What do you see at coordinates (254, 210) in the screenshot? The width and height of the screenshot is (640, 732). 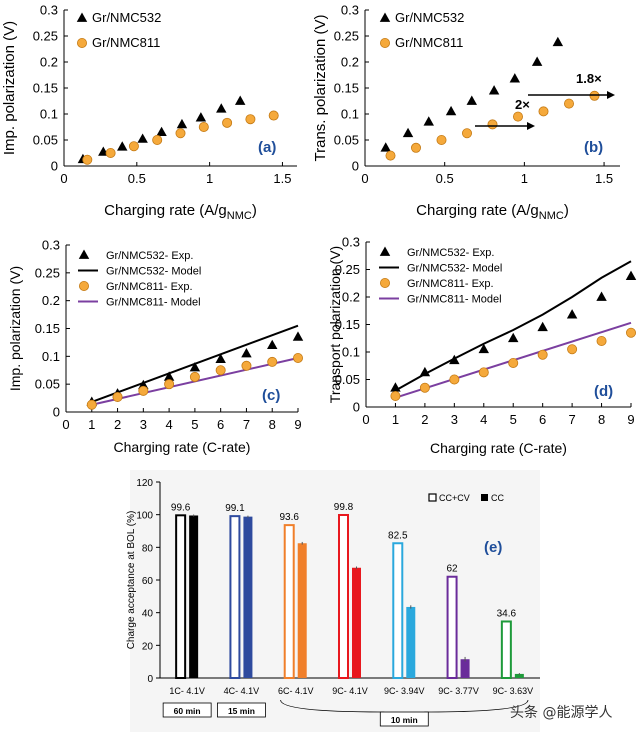 I see `x-axis-label-end: )` at bounding box center [254, 210].